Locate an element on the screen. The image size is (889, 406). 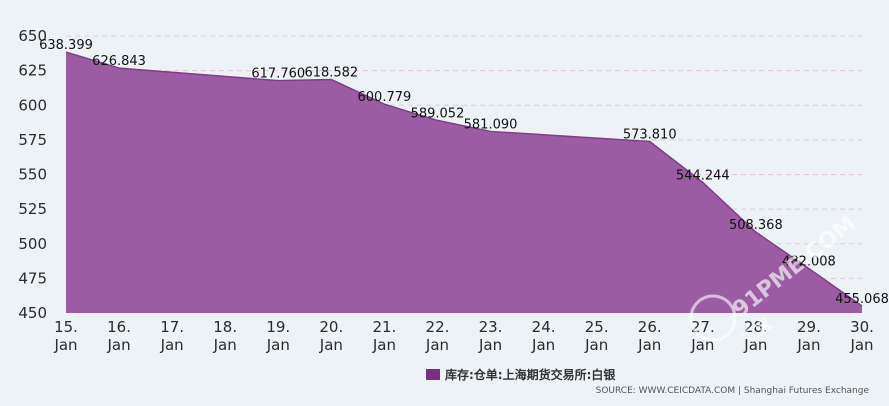
y-axis-ticks: 450 475 500 525 550 575 600 625 650 is located at coordinates (32, 174).